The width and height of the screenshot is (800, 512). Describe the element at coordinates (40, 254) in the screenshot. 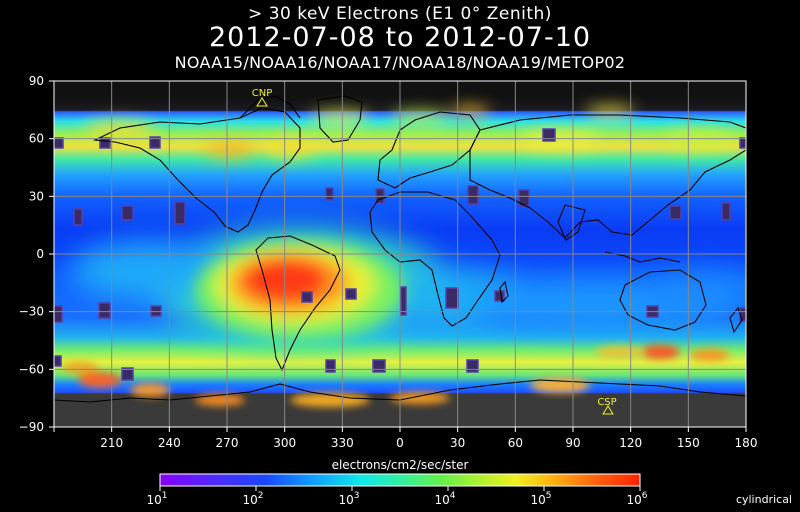

I see `lat-tick-label: 0` at that location.